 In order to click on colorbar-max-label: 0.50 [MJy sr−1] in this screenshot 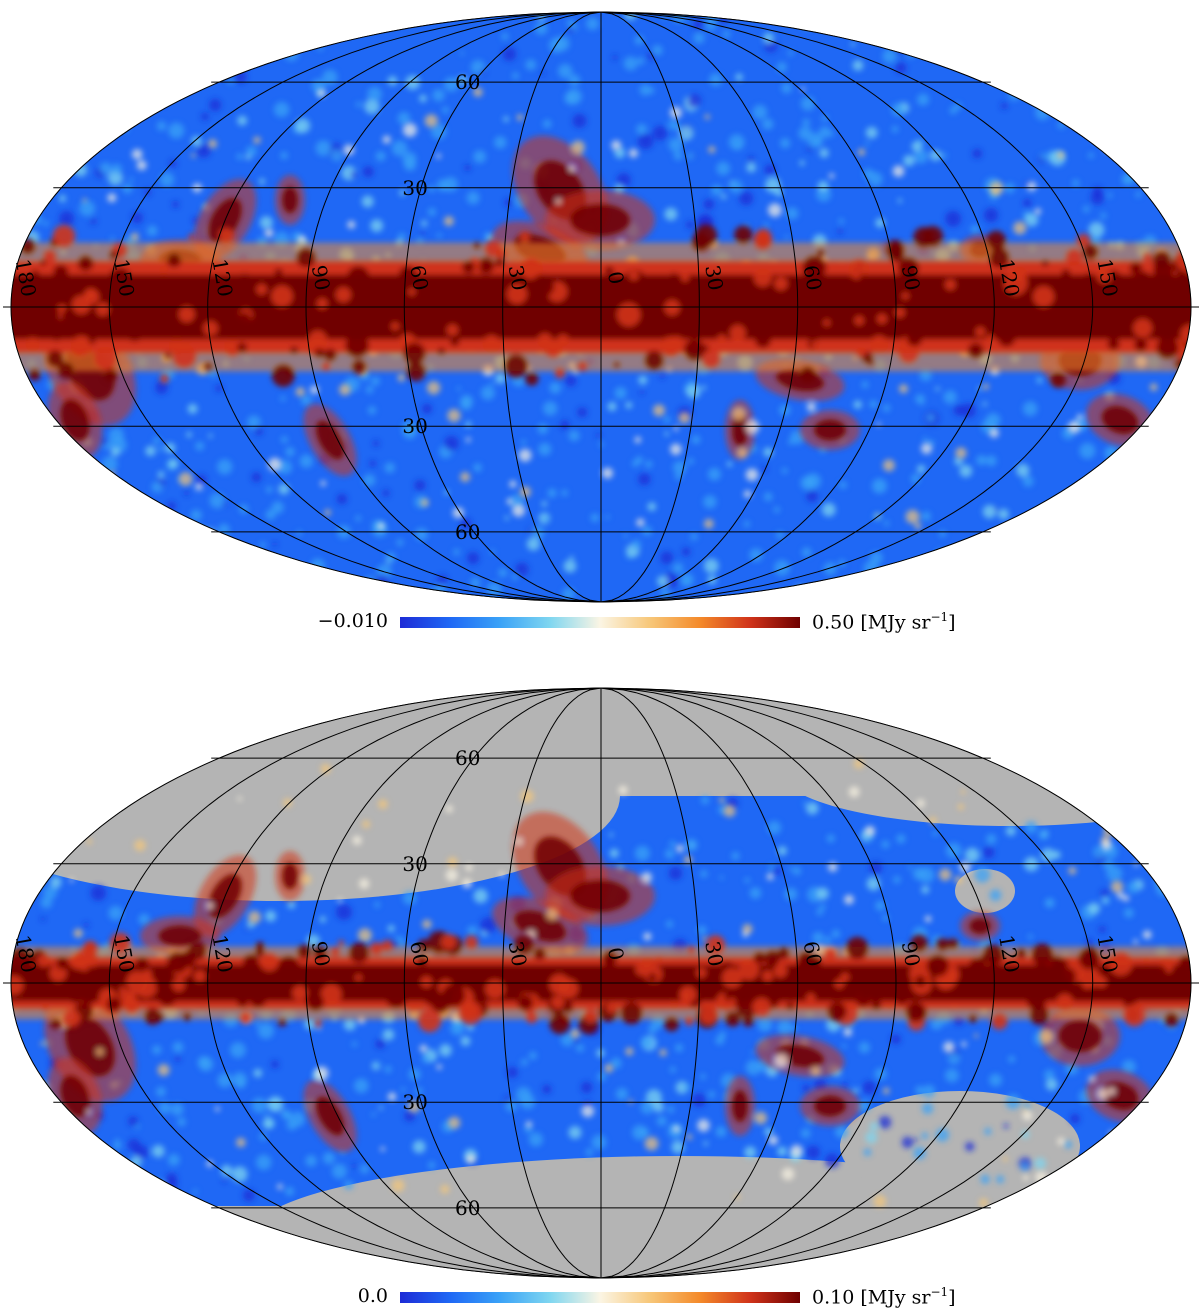, I will do `click(884, 622)`.